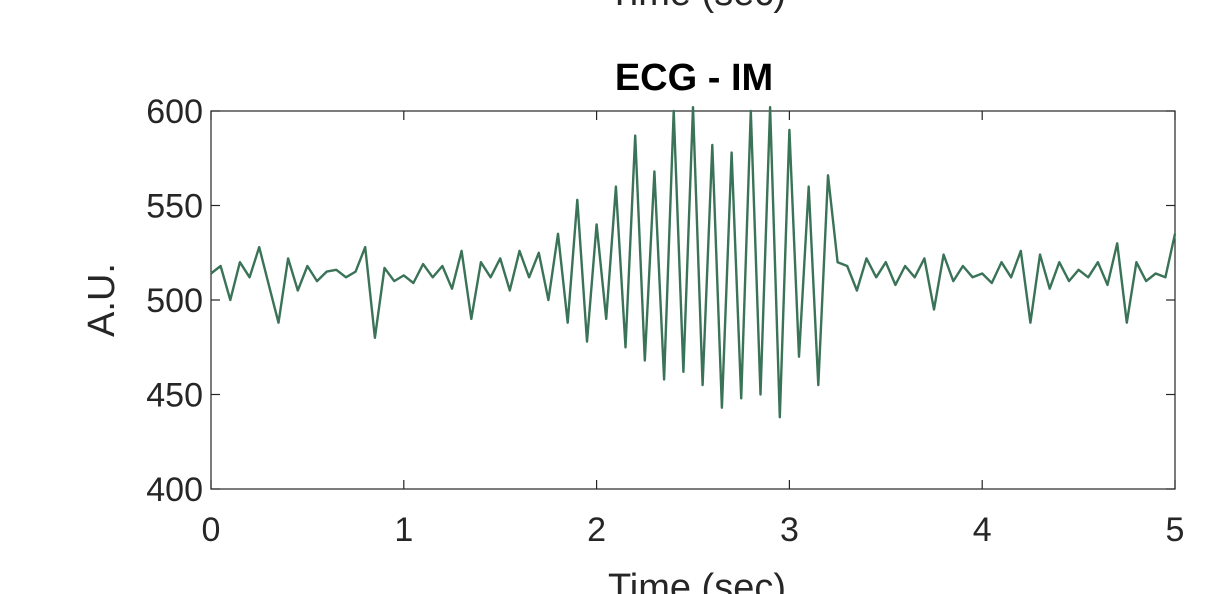  I want to click on y-tick-label: 400, so click(174, 490).